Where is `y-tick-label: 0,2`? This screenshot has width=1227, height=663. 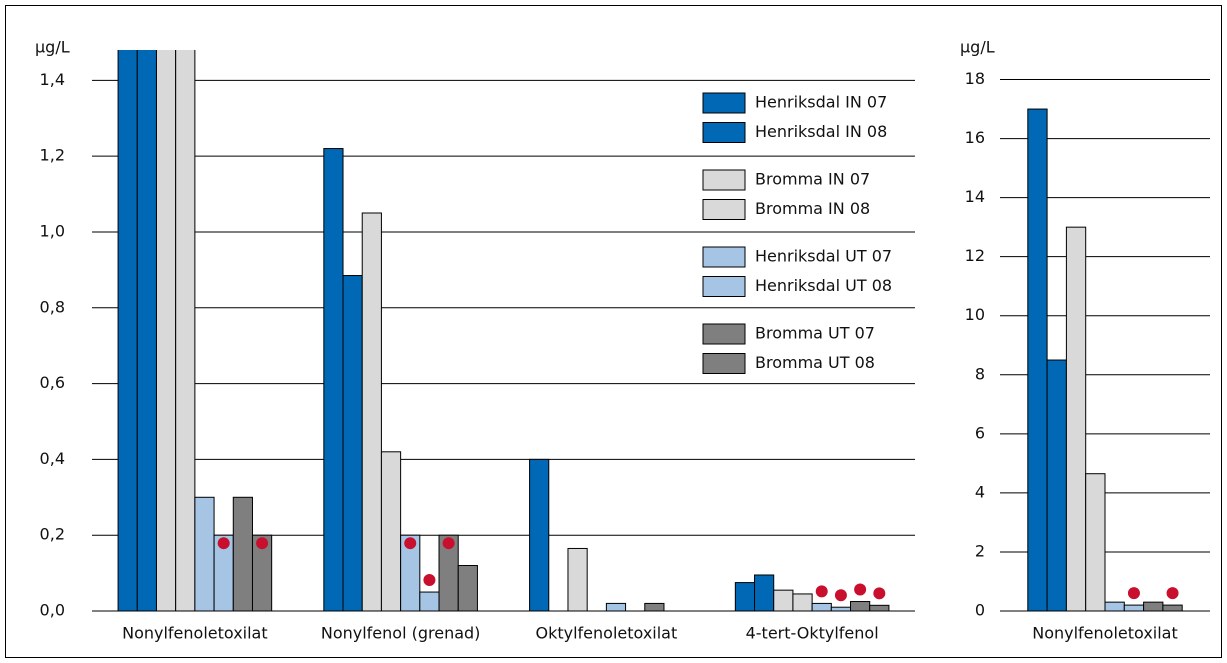 y-tick-label: 0,2 is located at coordinates (52, 534).